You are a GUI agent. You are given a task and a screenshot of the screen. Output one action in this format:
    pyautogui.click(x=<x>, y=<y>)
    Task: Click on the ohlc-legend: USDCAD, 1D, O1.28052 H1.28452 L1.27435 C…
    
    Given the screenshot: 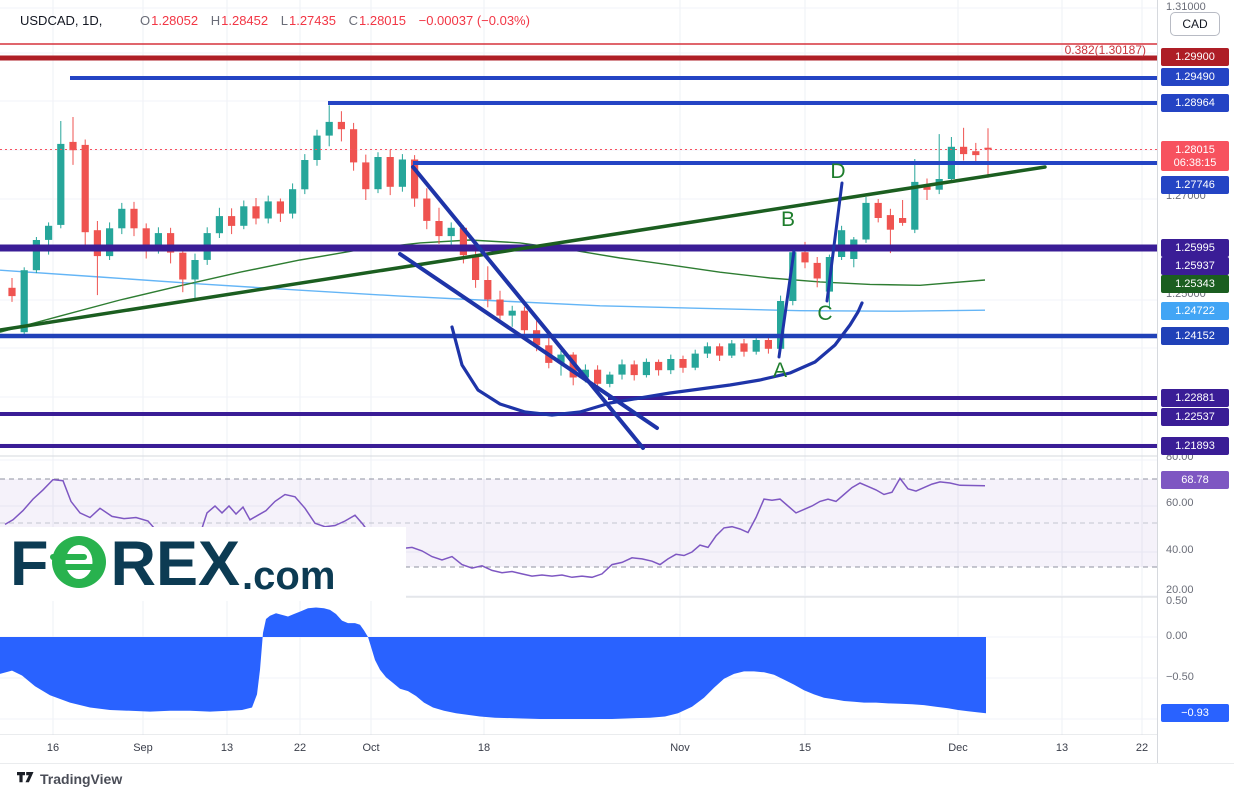 What is the action you would take?
    pyautogui.click(x=275, y=20)
    